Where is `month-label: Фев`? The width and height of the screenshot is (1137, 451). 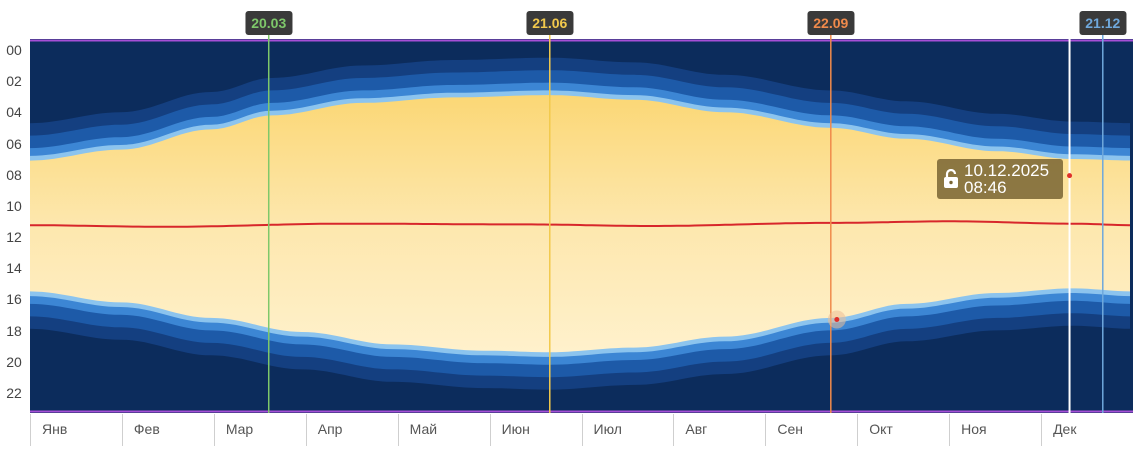 month-label: Фев is located at coordinates (146, 429).